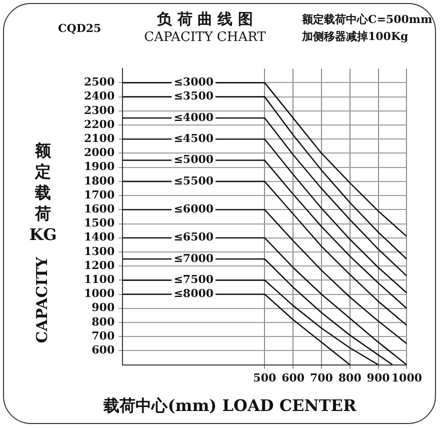 The width and height of the screenshot is (443, 428). What do you see at coordinates (99, 124) in the screenshot?
I see `y-tick-label: 2200` at bounding box center [99, 124].